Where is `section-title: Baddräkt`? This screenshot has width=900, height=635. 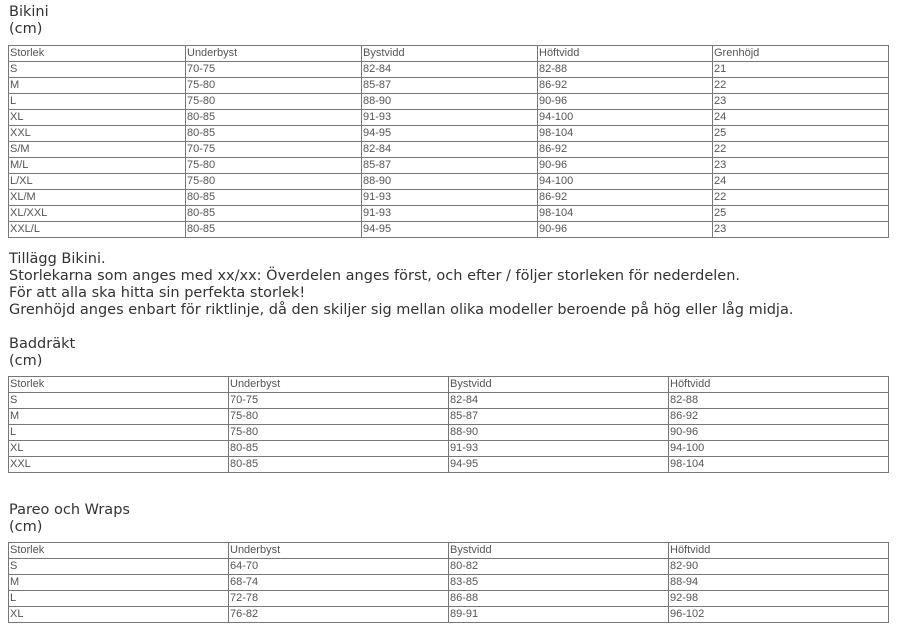
section-title: Baddräkt is located at coordinates (42, 344).